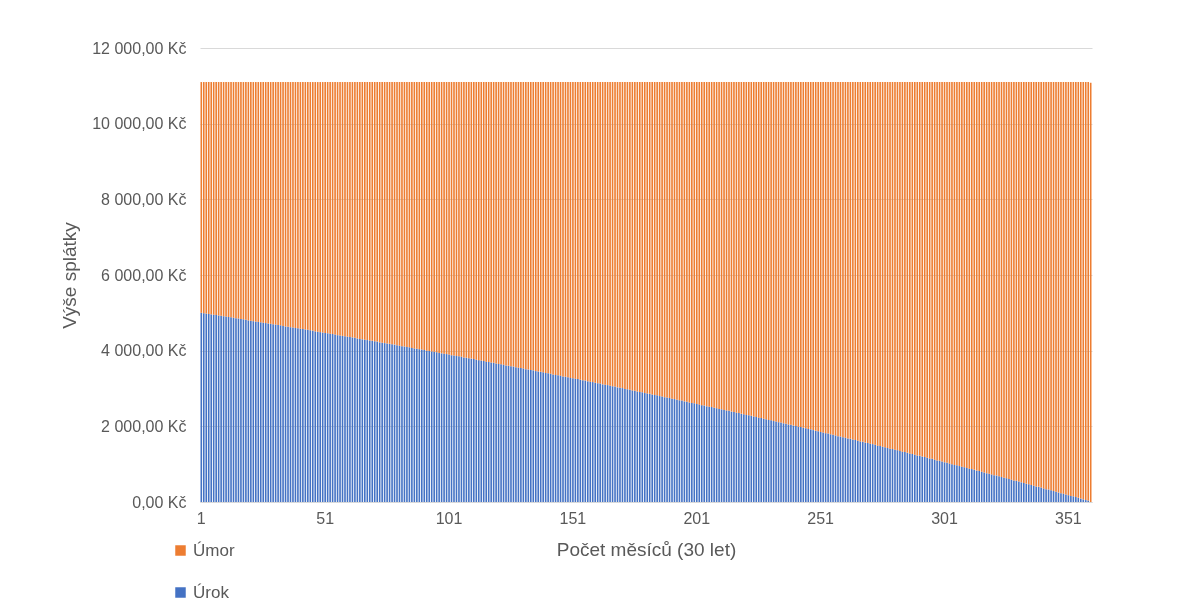 The image size is (1184, 610). I want to click on x-tick-label: 351, so click(1068, 518).